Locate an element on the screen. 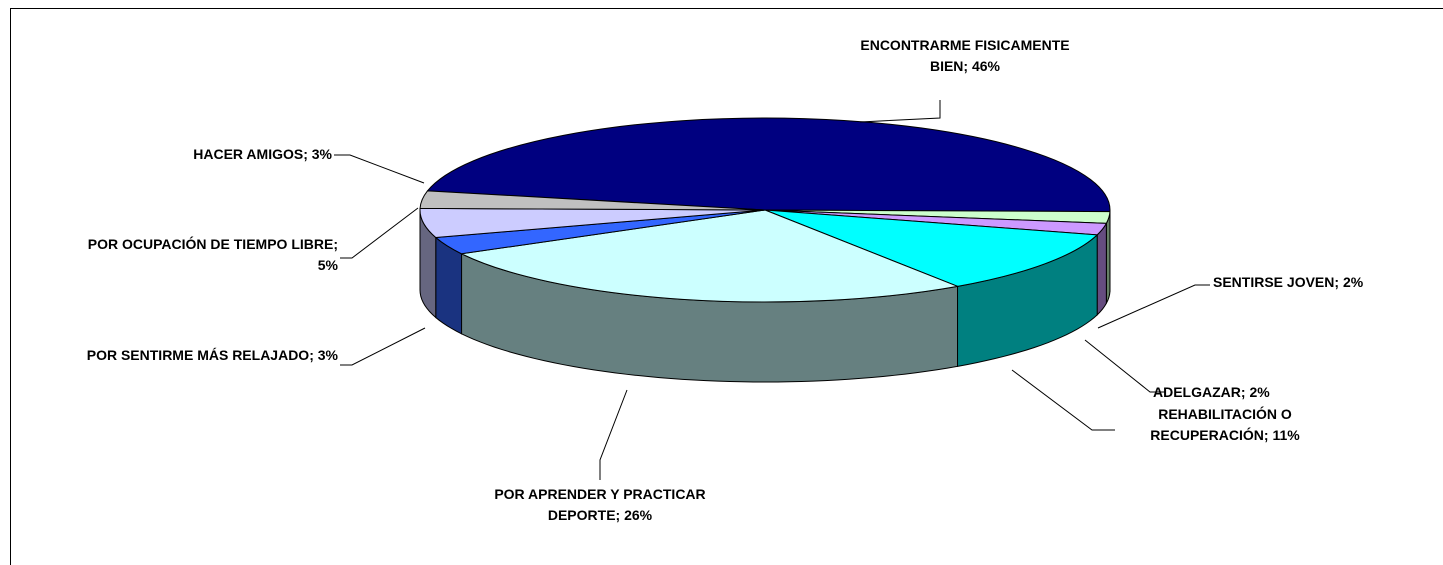 Image resolution: width=1443 pixels, height=565 pixels. data-label: POR SENTIRME MÁS RELAJADO; 3% is located at coordinates (209, 355).